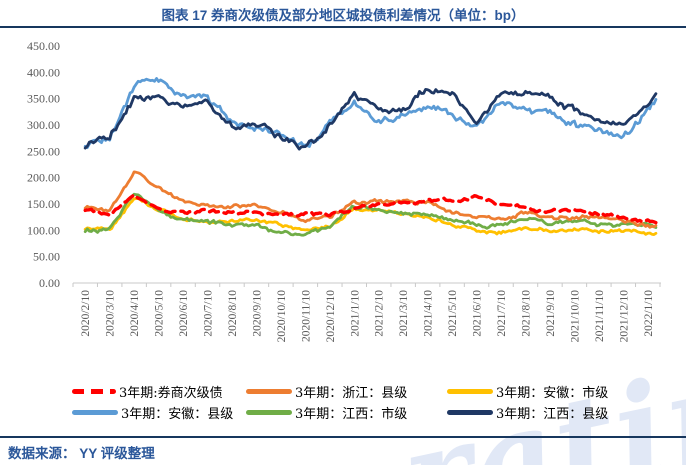 This screenshot has height=465, width=686. What do you see at coordinates (355, 313) in the screenshot?
I see `x-tick-label: 2021/1/10` at bounding box center [355, 313].